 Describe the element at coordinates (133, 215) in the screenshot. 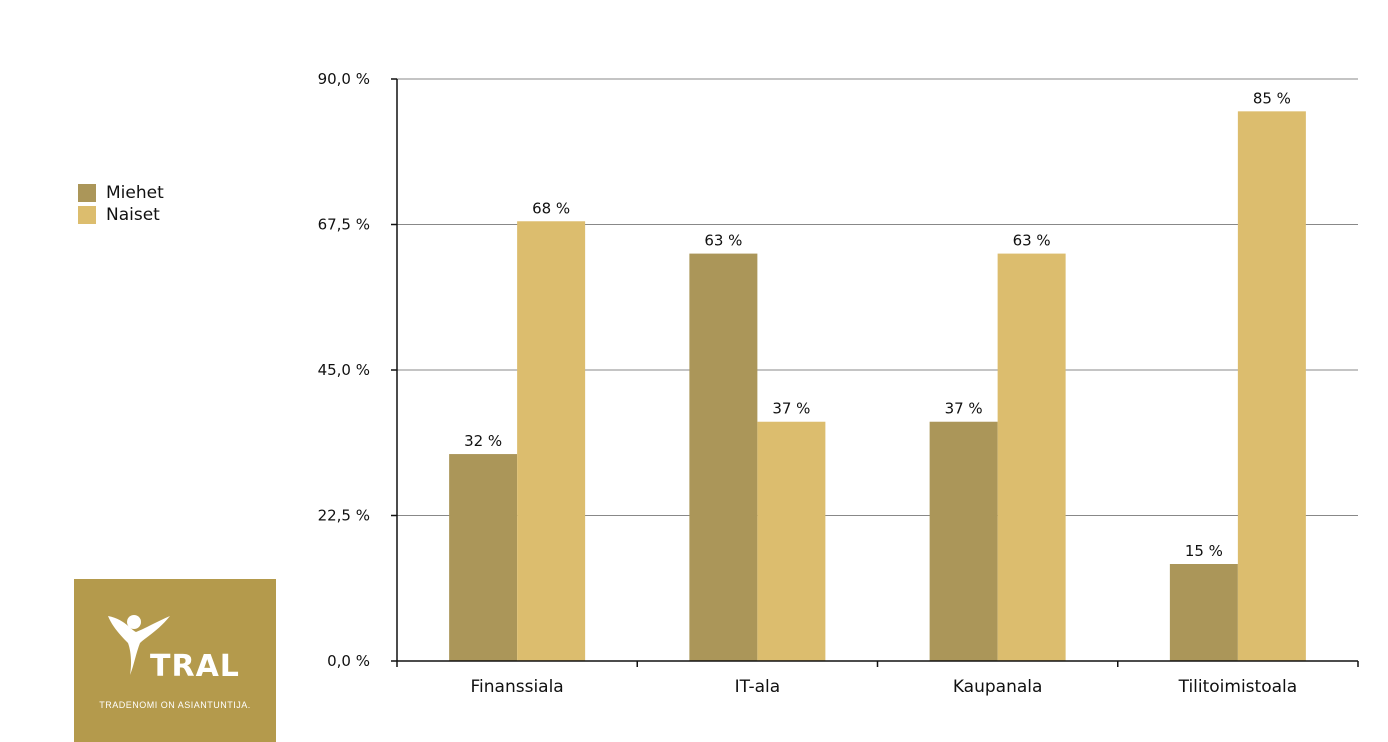

I see `legend-label-naiset: Naiset` at that location.